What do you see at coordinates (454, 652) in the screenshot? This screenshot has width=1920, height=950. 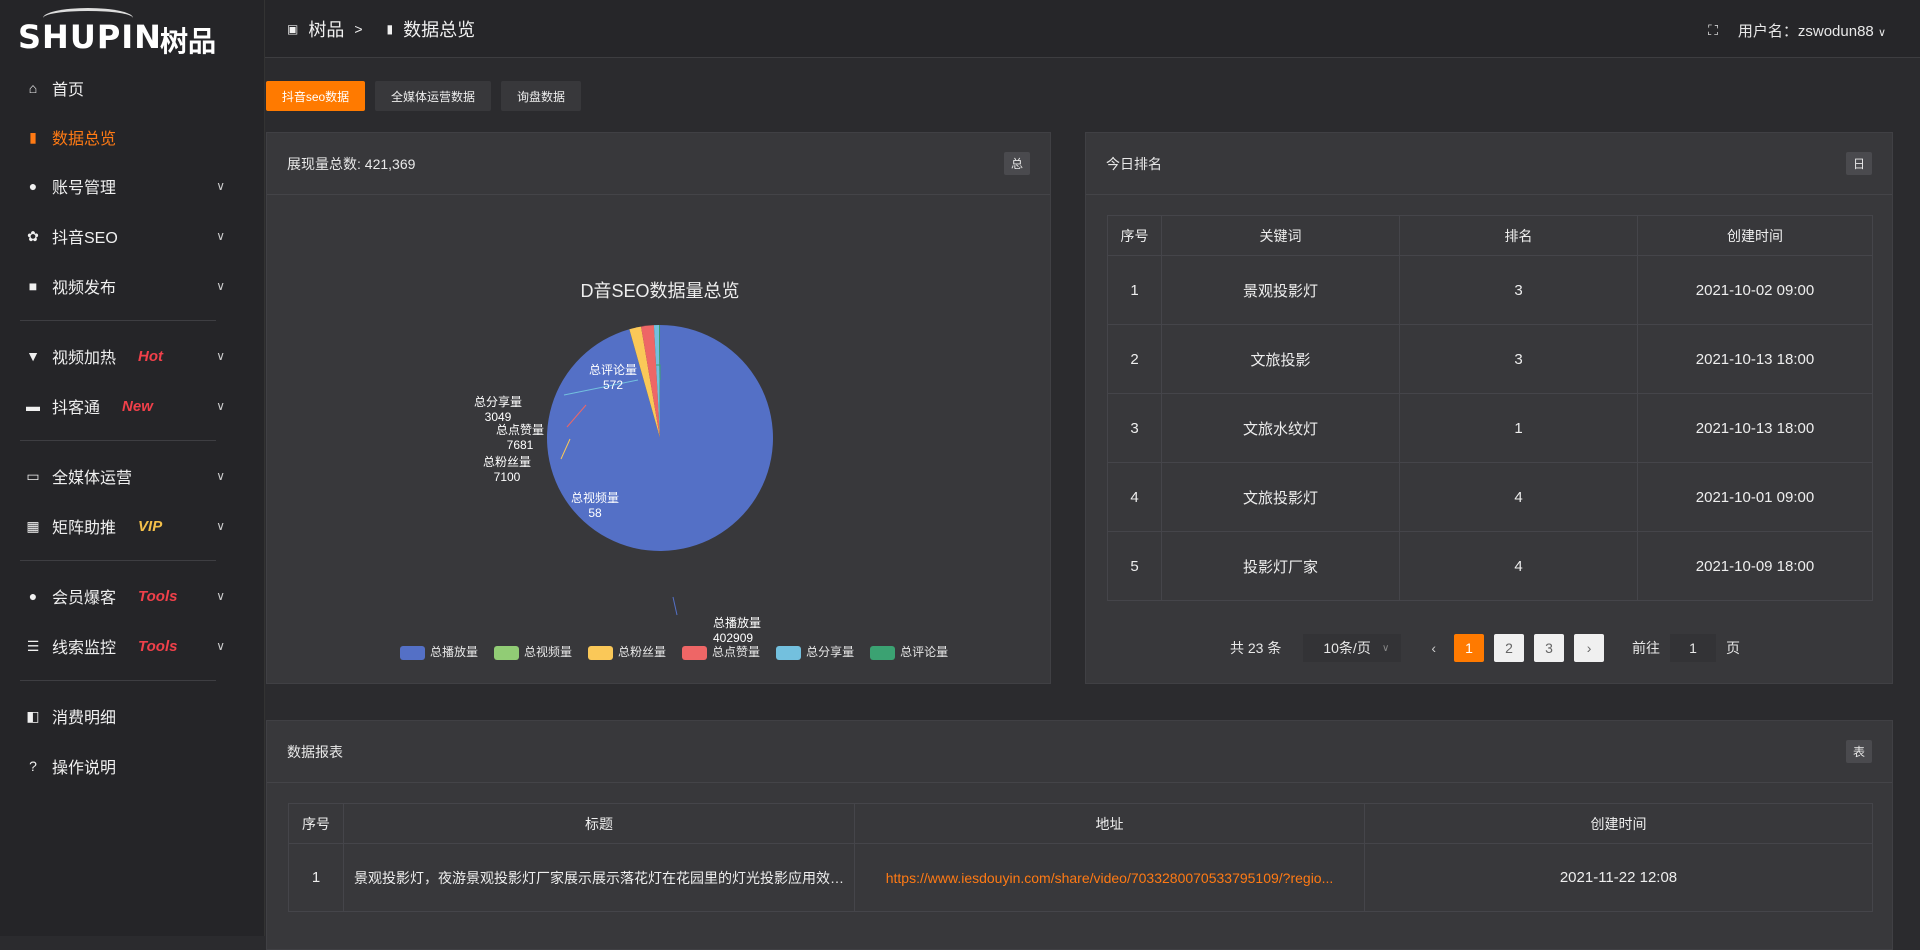 I see `legend-label: 总播放量` at bounding box center [454, 652].